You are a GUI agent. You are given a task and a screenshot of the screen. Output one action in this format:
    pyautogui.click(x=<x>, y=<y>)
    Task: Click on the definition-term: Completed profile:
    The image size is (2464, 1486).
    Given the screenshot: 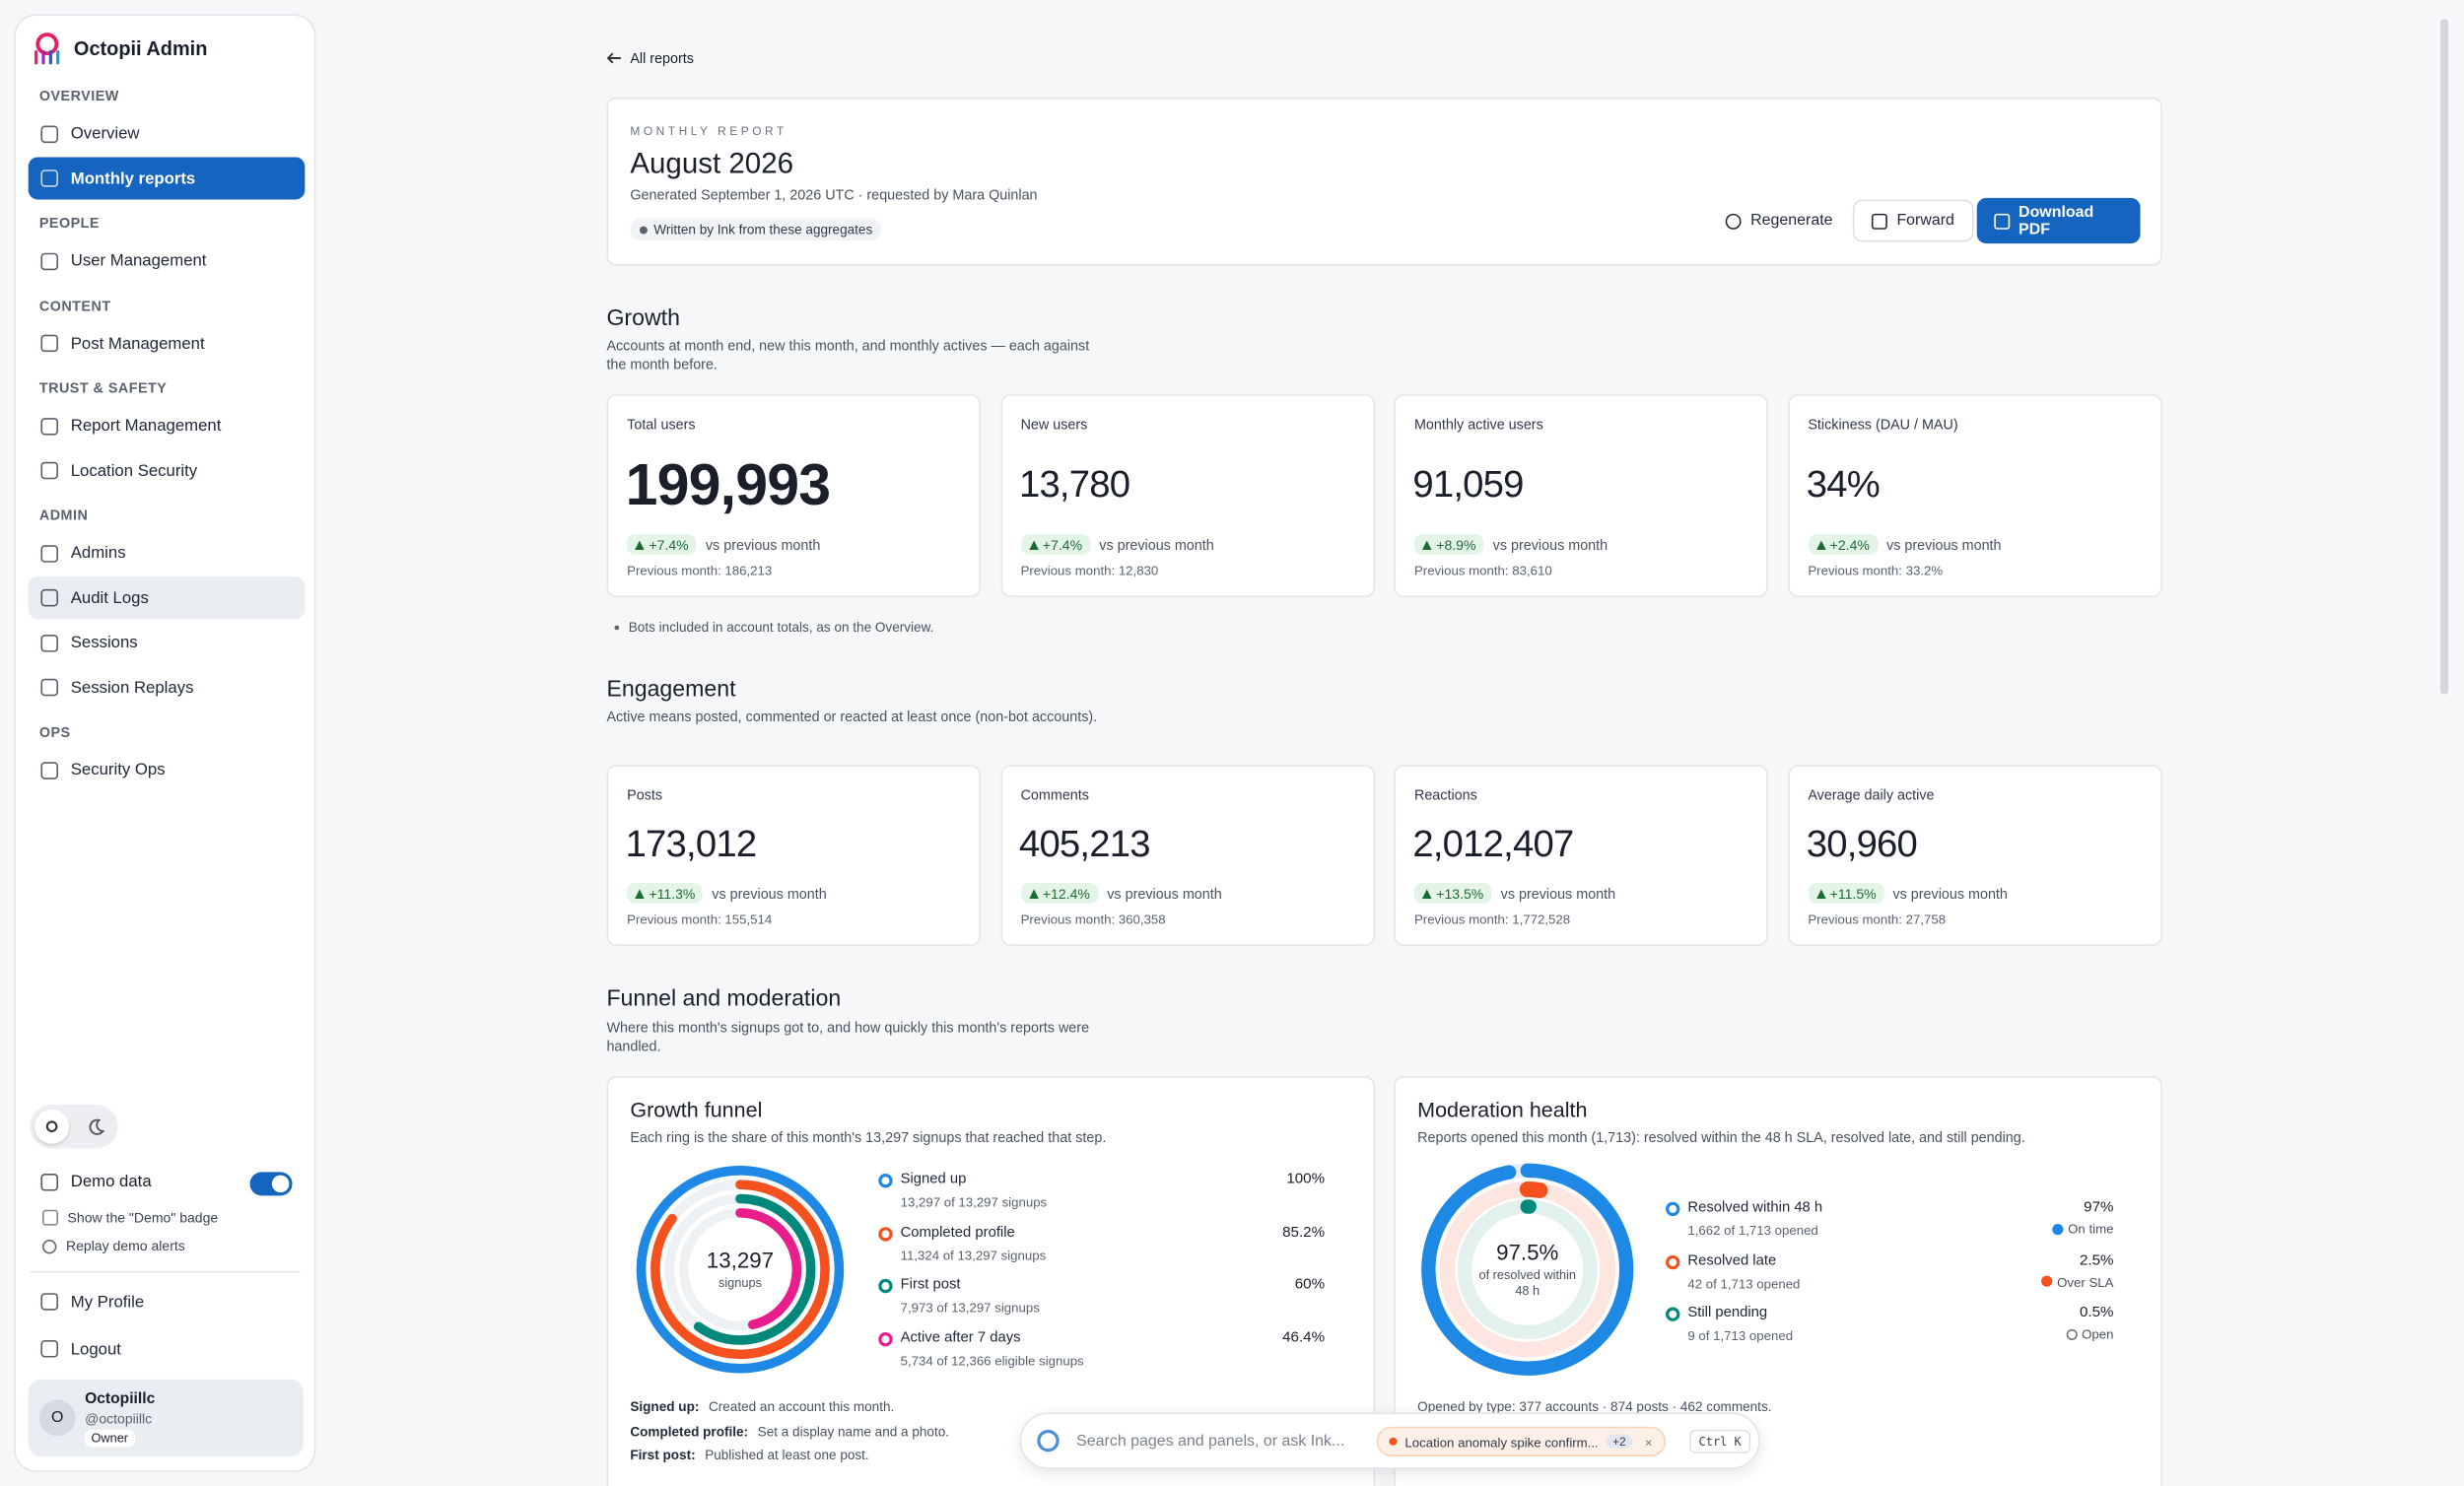 What is the action you would take?
    pyautogui.click(x=689, y=1431)
    